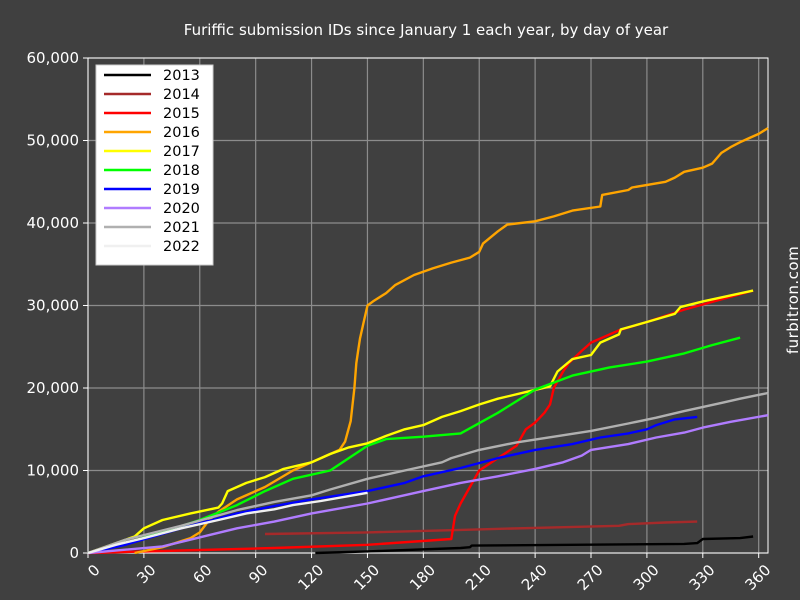 This screenshot has height=600, width=800. I want to click on y-axis: 0 10,000 20,000 30,000 40,000 50,000 60,000, so click(57, 305).